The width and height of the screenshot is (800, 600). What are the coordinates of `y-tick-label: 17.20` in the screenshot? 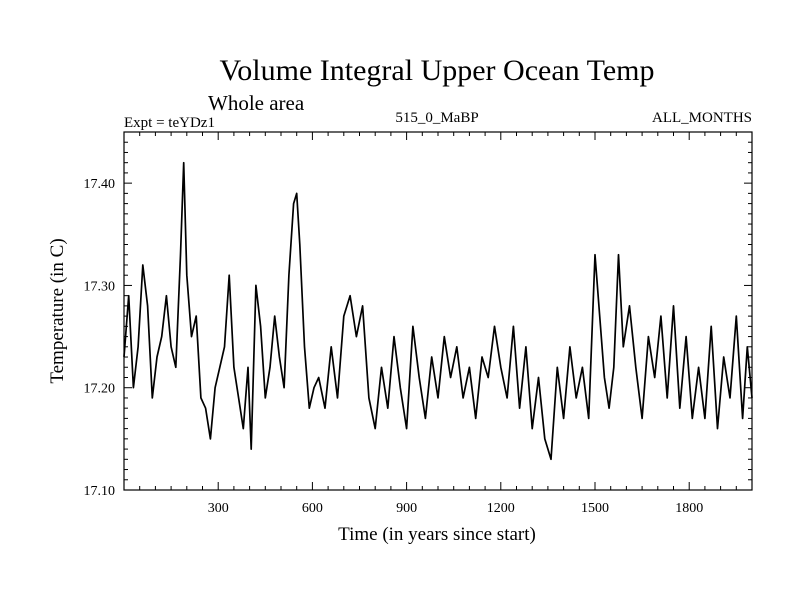 It's located at (100, 389).